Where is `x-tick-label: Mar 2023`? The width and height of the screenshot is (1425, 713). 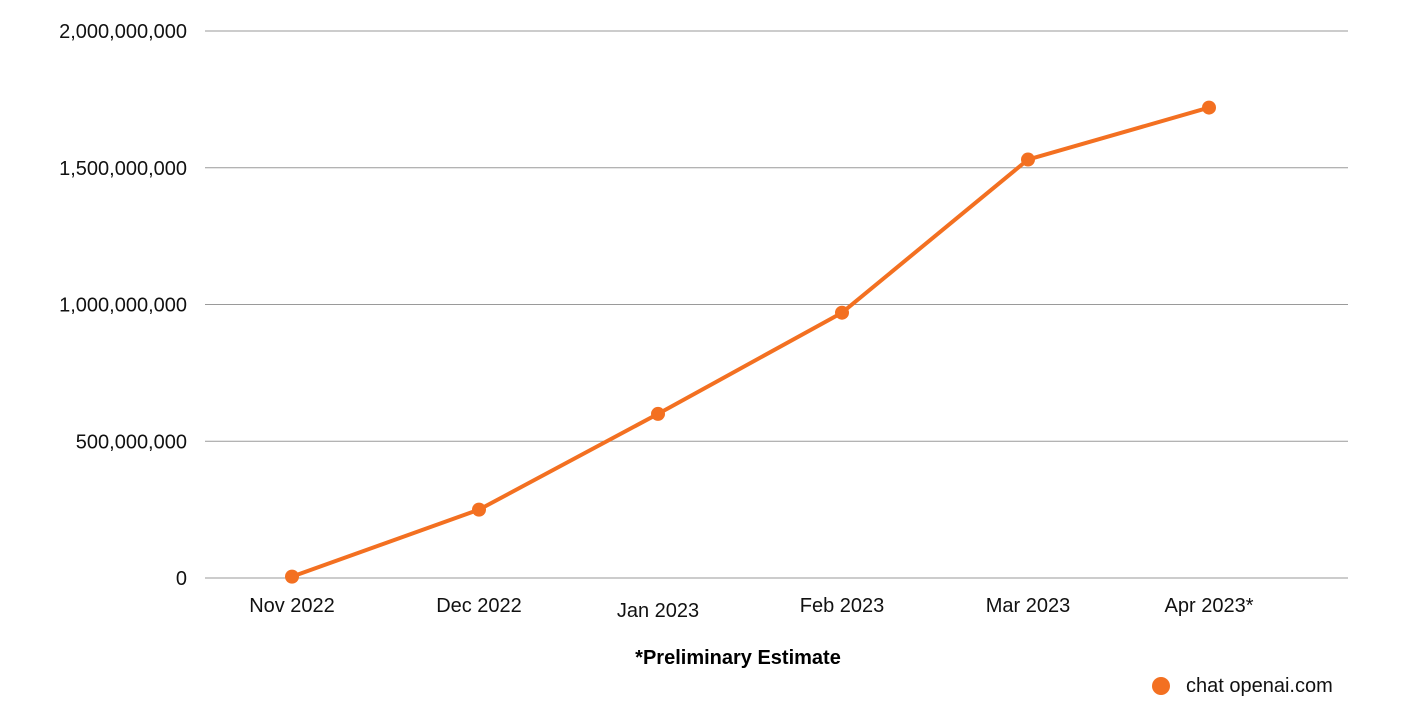
x-tick-label: Mar 2023 is located at coordinates (1028, 606).